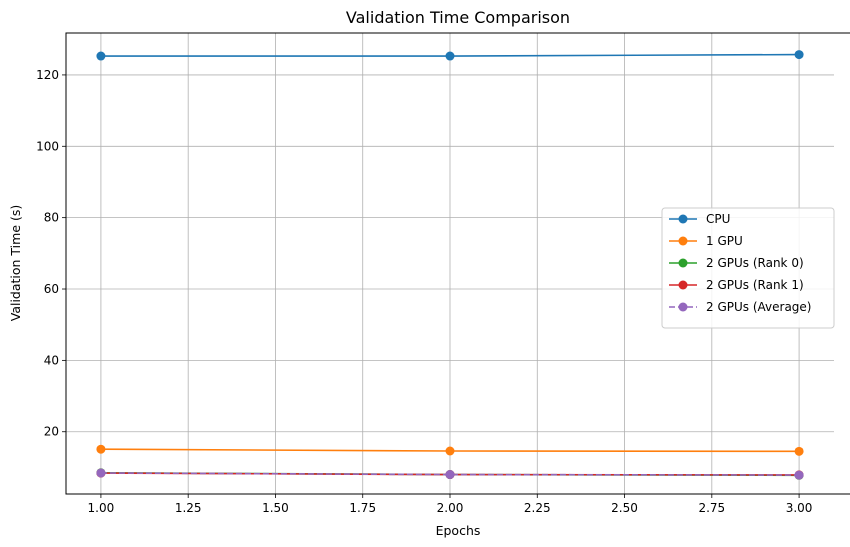  Describe the element at coordinates (458, 530) in the screenshot. I see `x-axis-label: Epochs` at that location.